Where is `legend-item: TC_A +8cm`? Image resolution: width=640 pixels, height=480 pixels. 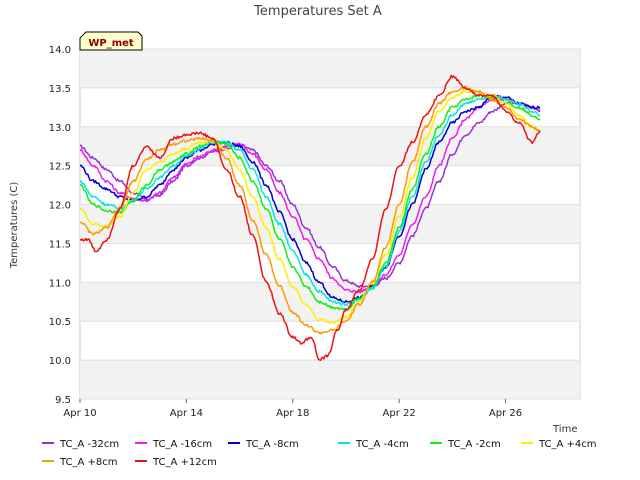
legend-item: TC_A +8cm is located at coordinates (80, 462).